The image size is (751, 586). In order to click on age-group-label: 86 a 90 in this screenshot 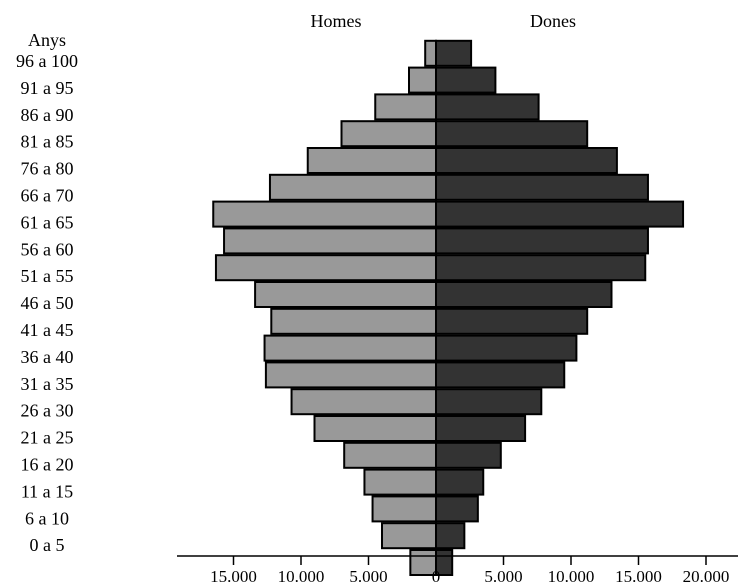, I will do `click(47, 115)`.